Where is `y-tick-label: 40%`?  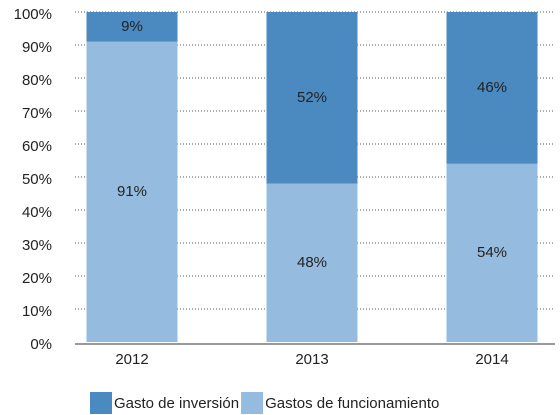
y-tick-label: 40% is located at coordinates (37, 212).